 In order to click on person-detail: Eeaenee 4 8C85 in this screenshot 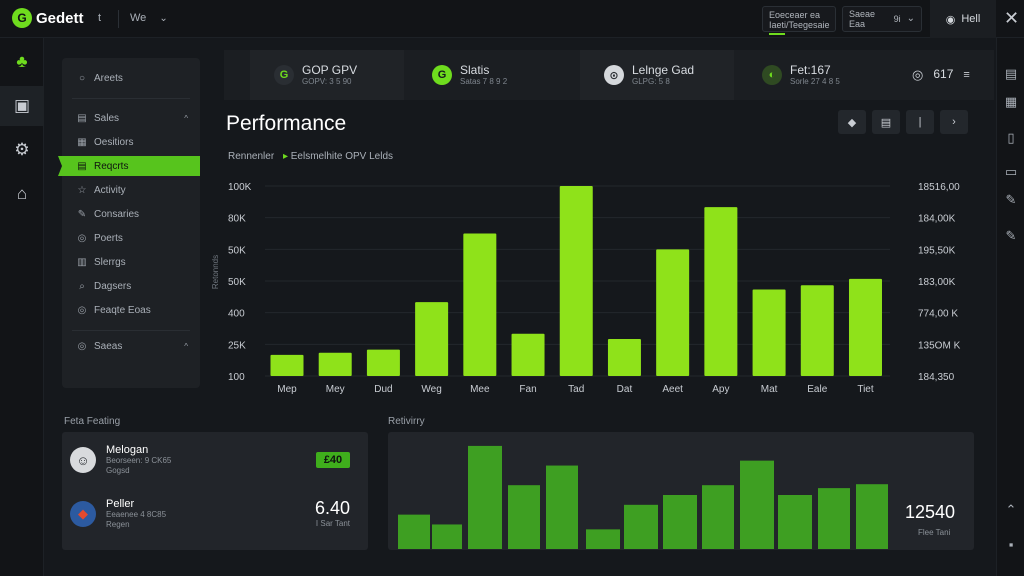, I will do `click(136, 515)`.